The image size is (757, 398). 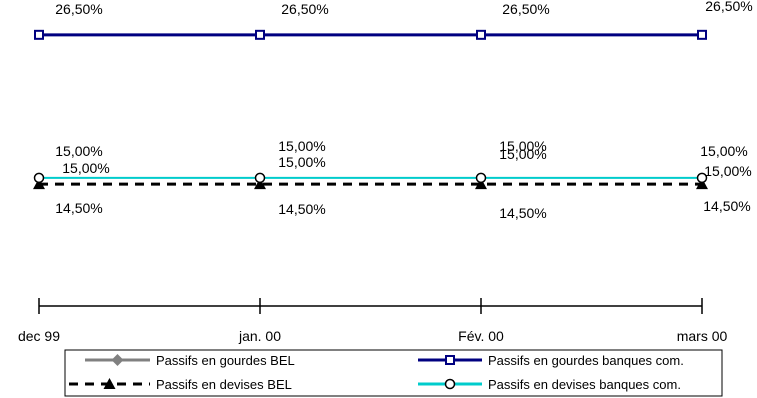 What do you see at coordinates (481, 336) in the screenshot?
I see `x-tick-label: Fév. 00` at bounding box center [481, 336].